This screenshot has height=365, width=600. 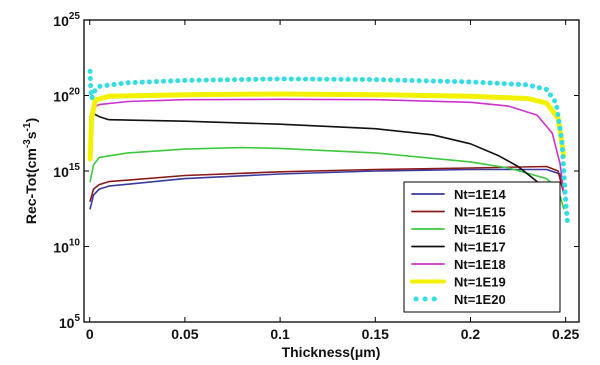 I want to click on x-tick-label: 0.25, so click(x=565, y=334).